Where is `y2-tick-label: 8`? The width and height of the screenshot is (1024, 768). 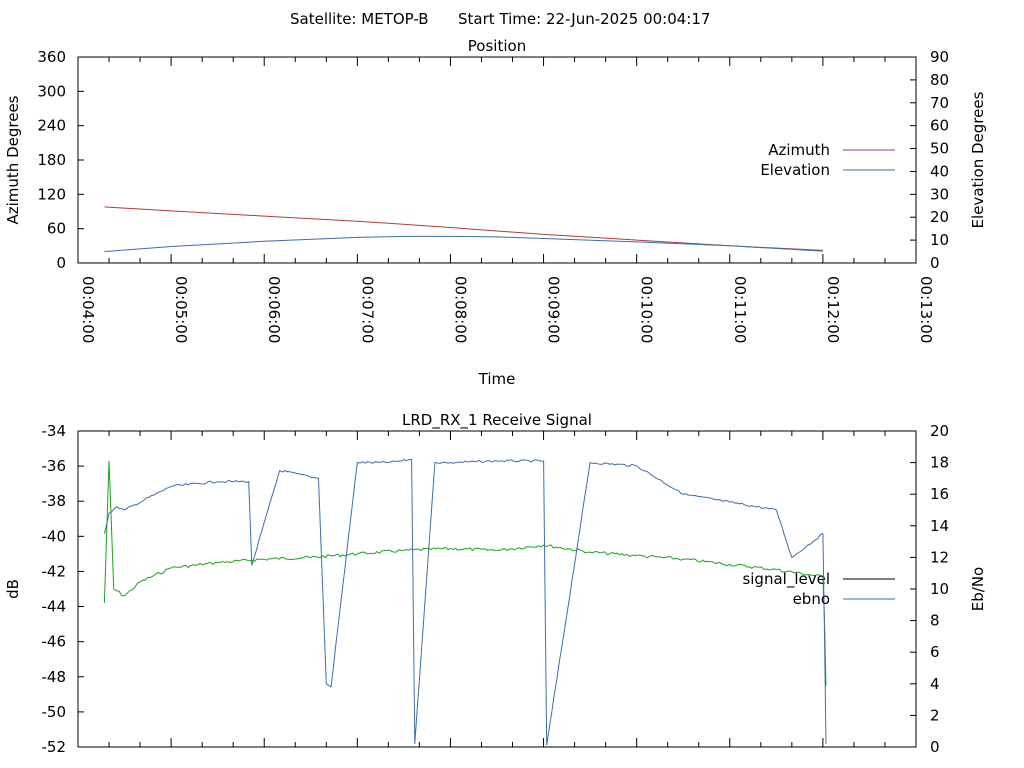 y2-tick-label: 8 is located at coordinates (935, 621).